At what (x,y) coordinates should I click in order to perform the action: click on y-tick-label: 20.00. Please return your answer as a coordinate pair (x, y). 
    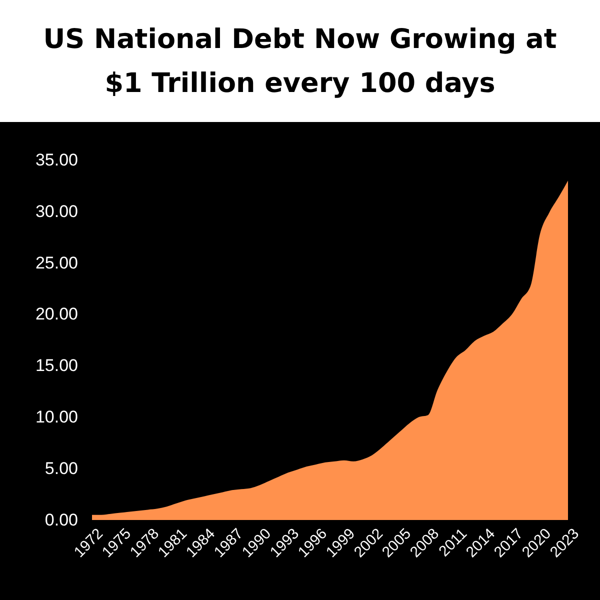
    Looking at the image, I should click on (56, 314).